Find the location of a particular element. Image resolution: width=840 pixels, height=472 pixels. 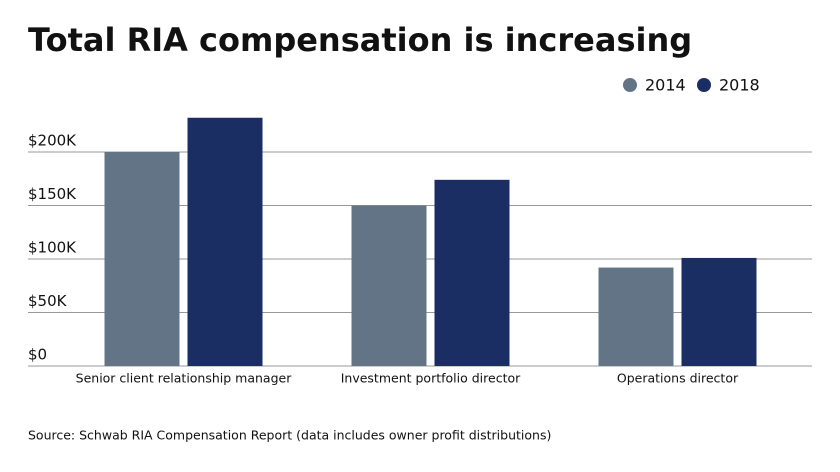

x-tick-label: Investment portfolio director is located at coordinates (431, 378).